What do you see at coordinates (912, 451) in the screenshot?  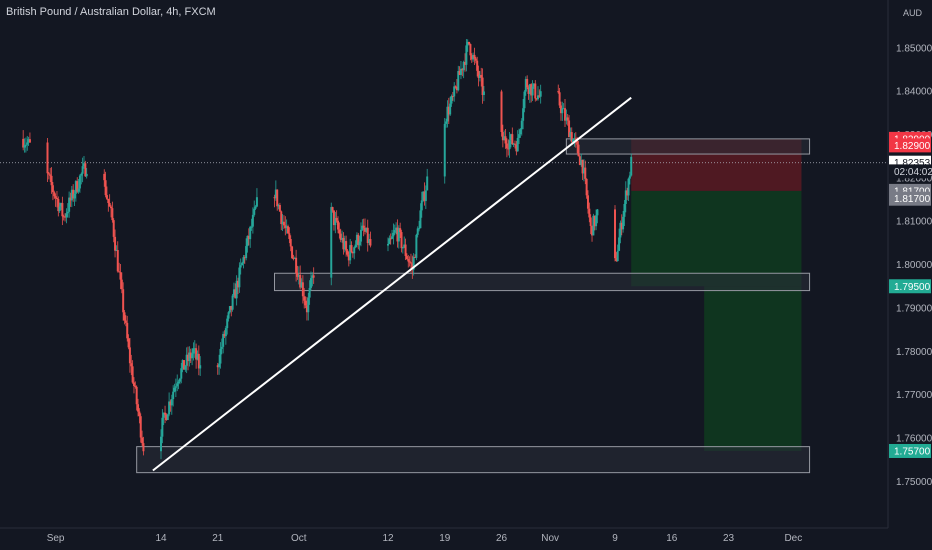 I see `price-badge-label: 1.75700` at bounding box center [912, 451].